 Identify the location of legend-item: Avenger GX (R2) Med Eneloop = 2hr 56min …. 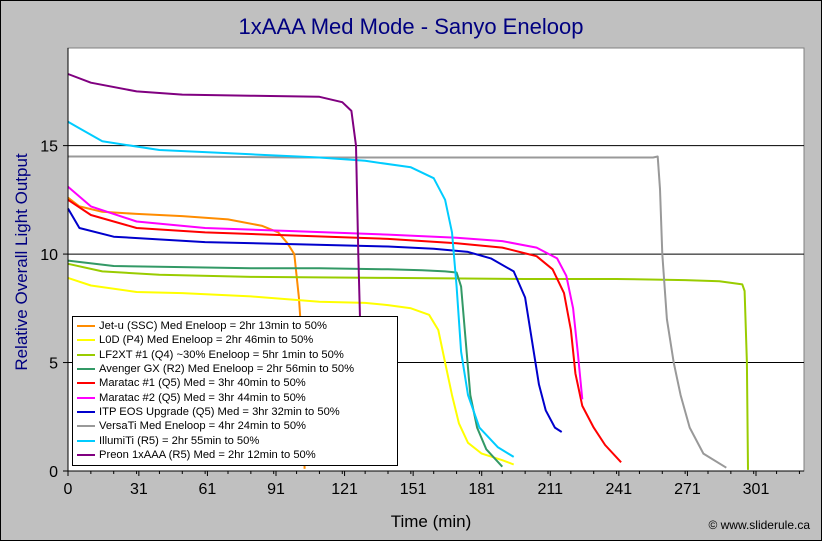
(235, 369).